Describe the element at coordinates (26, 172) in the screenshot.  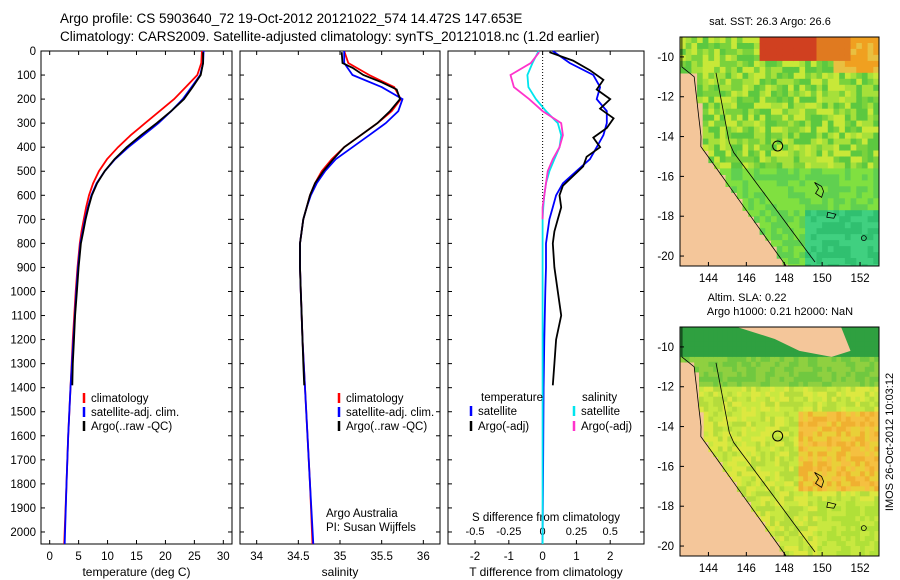
I see `depth-tick-label: 500` at that location.